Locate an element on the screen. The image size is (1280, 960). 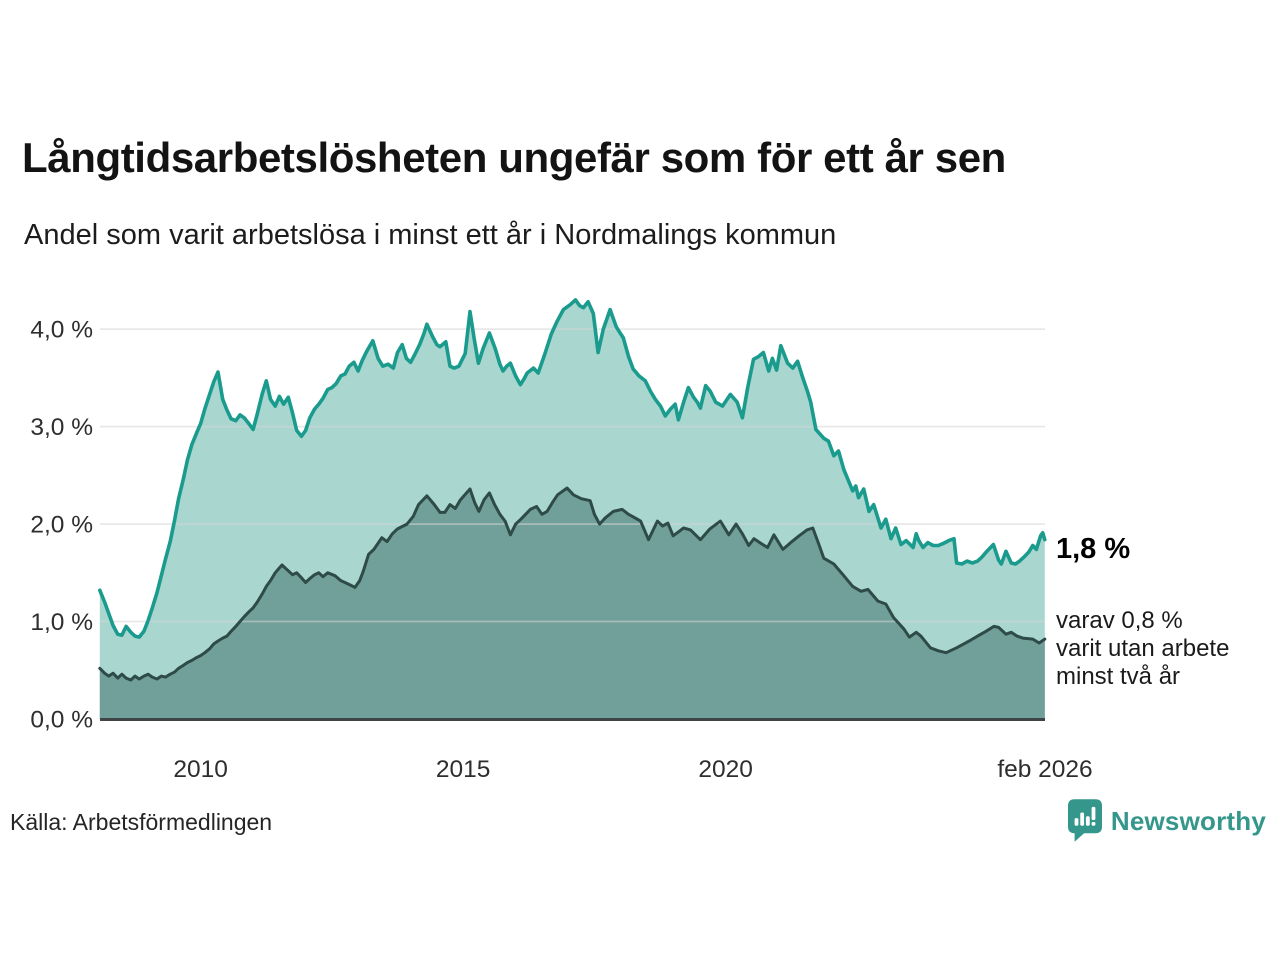
series-end-value-label: 1,8 % is located at coordinates (1093, 549).